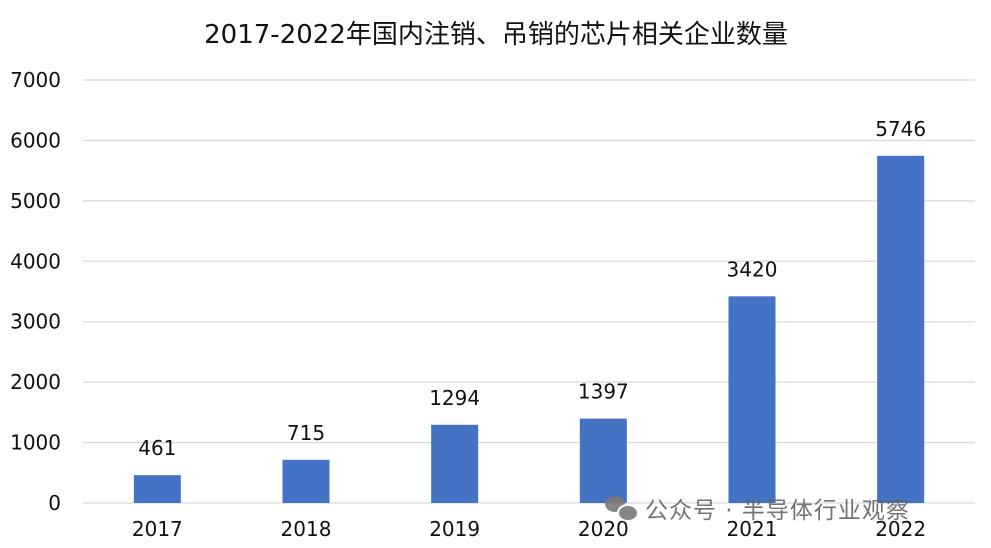 The width and height of the screenshot is (991, 548). What do you see at coordinates (35, 322) in the screenshot?
I see `y-tick-label: 3000` at bounding box center [35, 322].